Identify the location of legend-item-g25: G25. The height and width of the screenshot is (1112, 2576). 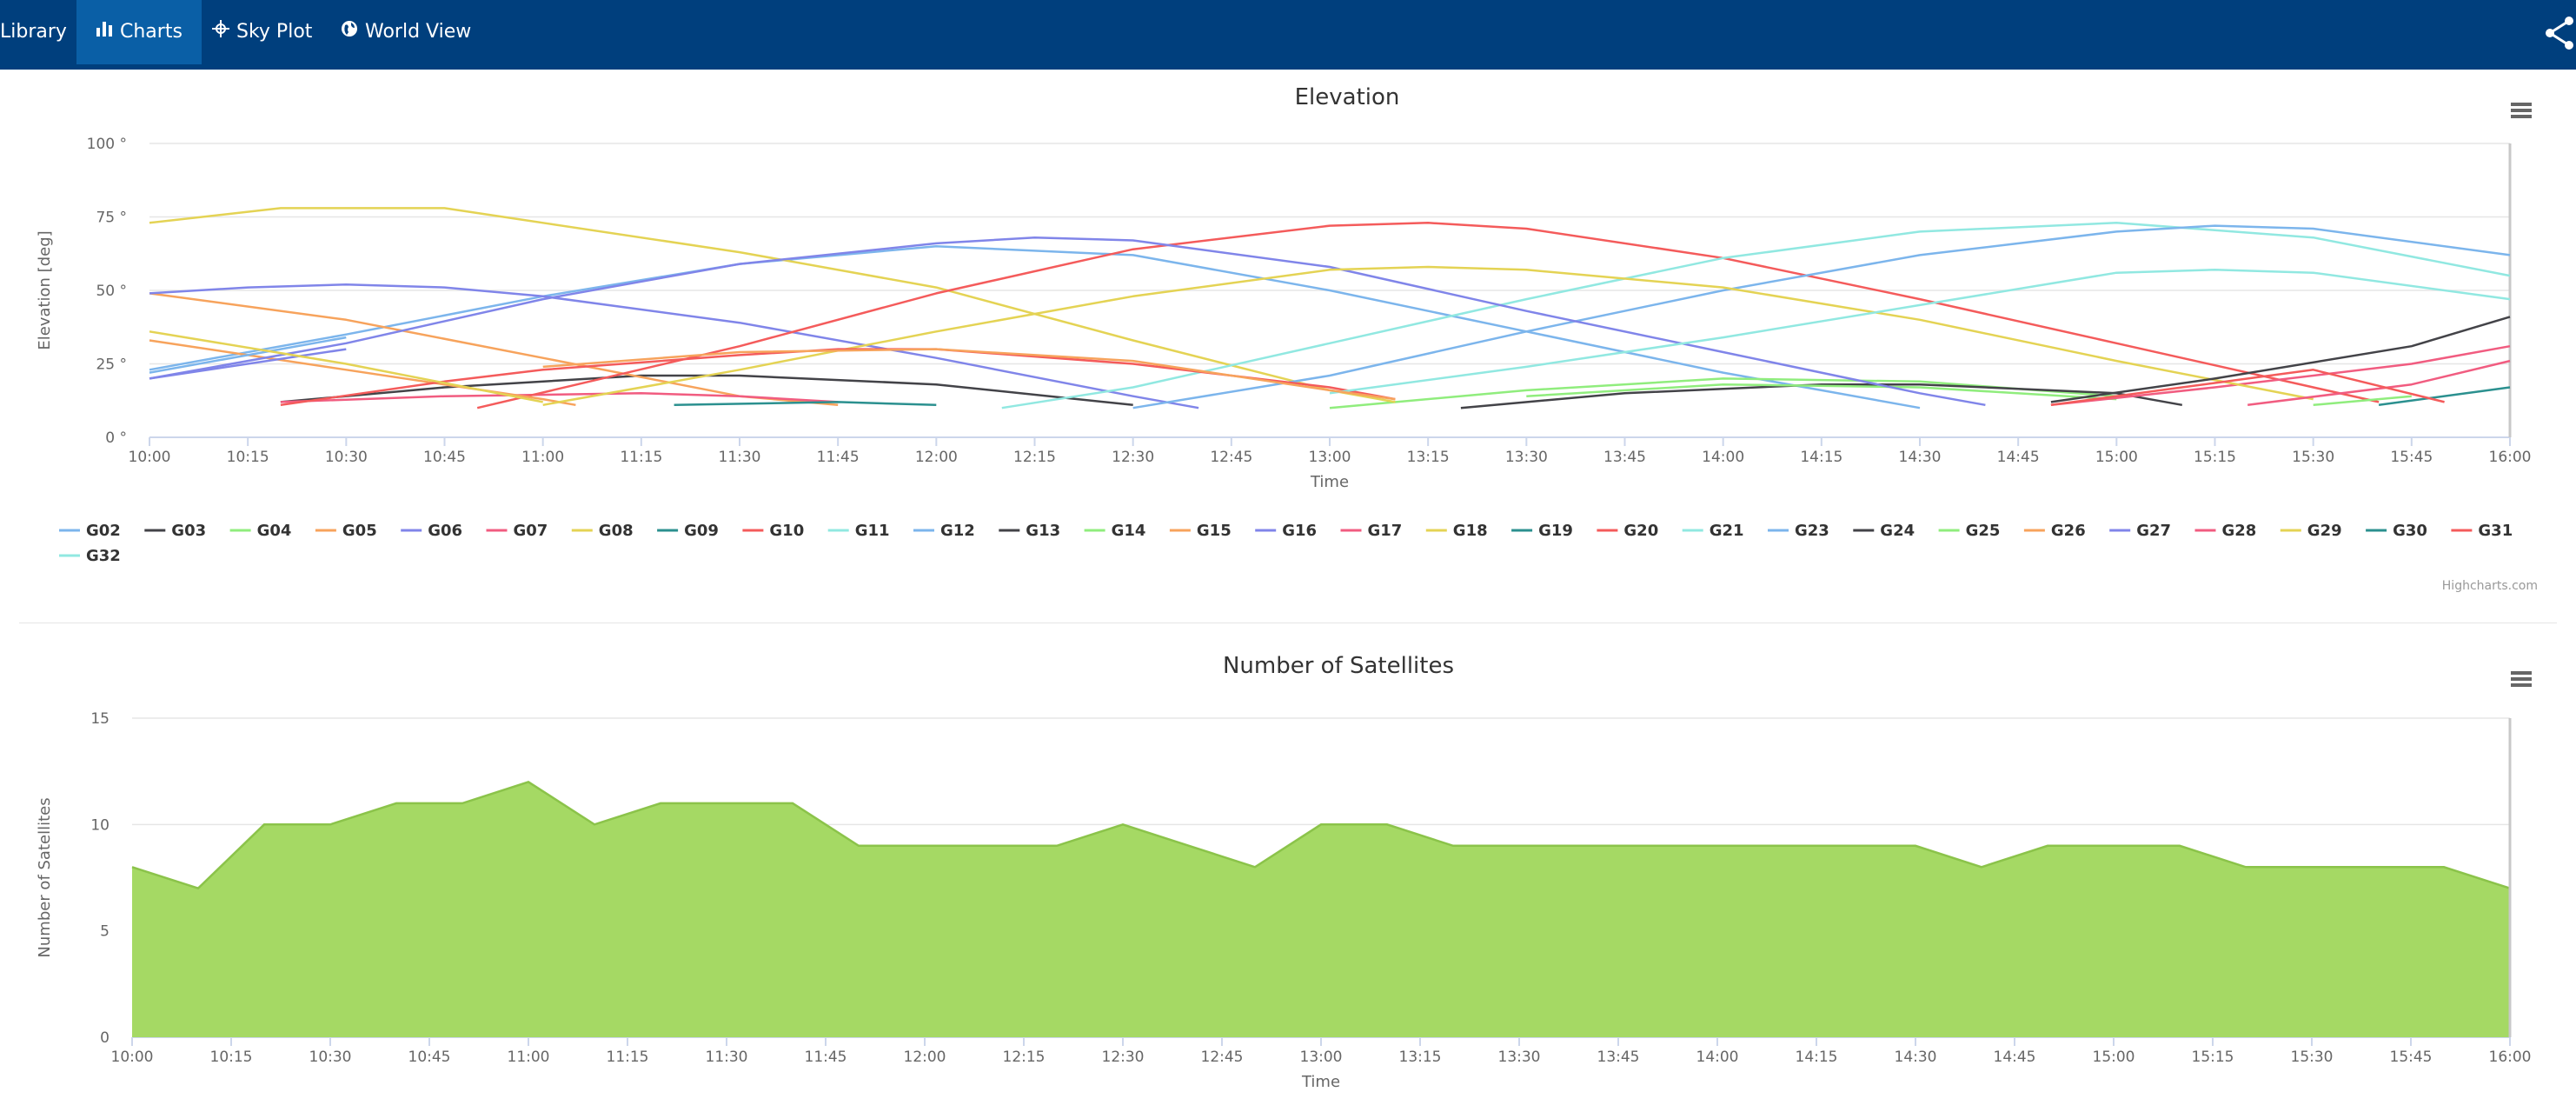
(1969, 531).